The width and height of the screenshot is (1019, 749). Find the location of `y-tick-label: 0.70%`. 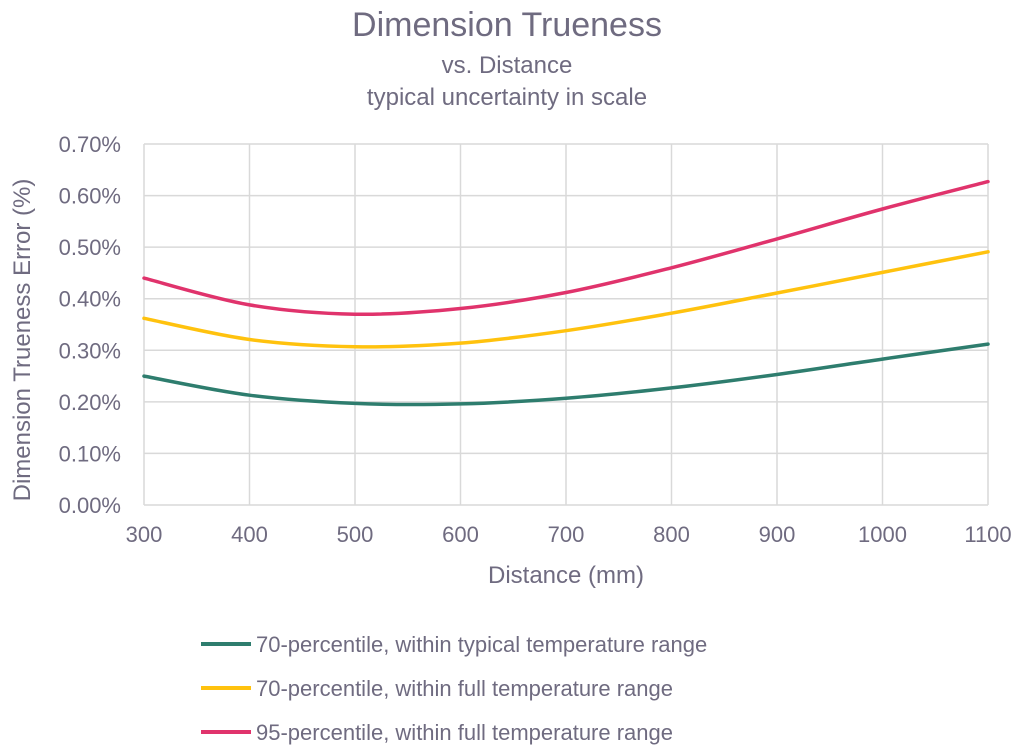

y-tick-label: 0.70% is located at coordinates (90, 144).